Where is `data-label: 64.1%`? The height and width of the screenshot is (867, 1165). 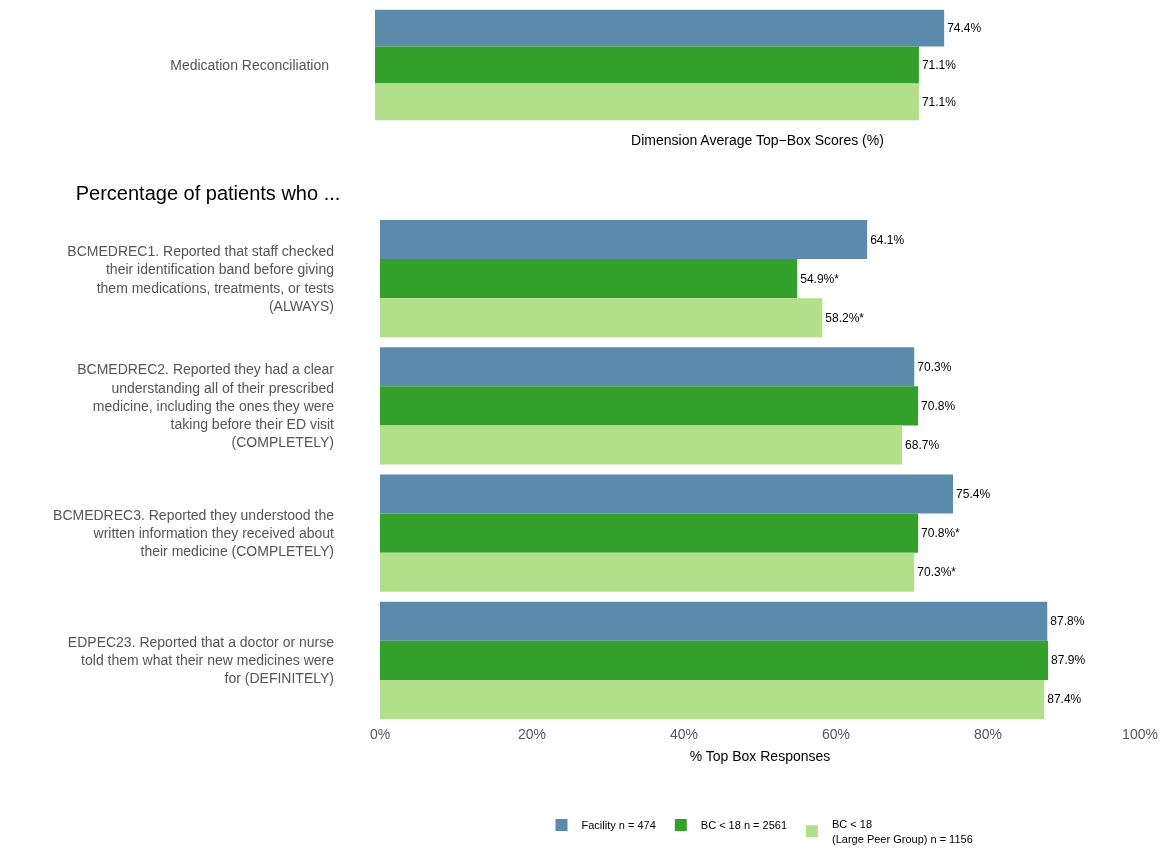
data-label: 64.1% is located at coordinates (887, 239).